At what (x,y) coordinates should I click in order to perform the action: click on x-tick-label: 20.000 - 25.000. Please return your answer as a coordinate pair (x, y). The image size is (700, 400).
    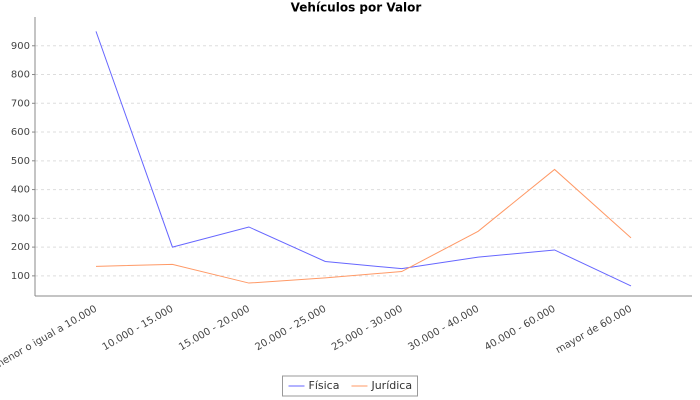
    Looking at the image, I should click on (291, 329).